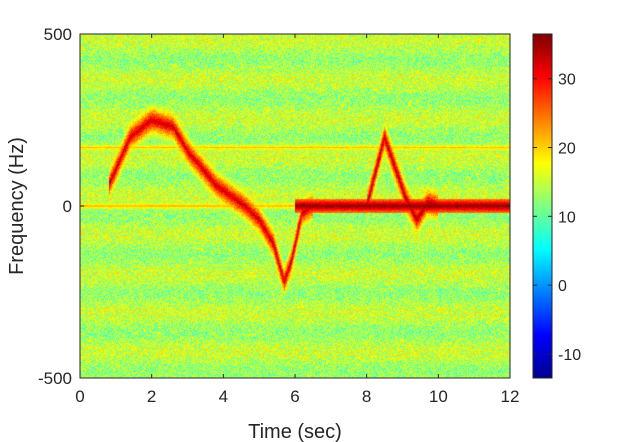 This screenshot has width=633, height=442. I want to click on colorbar-ticks: -10 0 10 20 30, so click(557, 218).